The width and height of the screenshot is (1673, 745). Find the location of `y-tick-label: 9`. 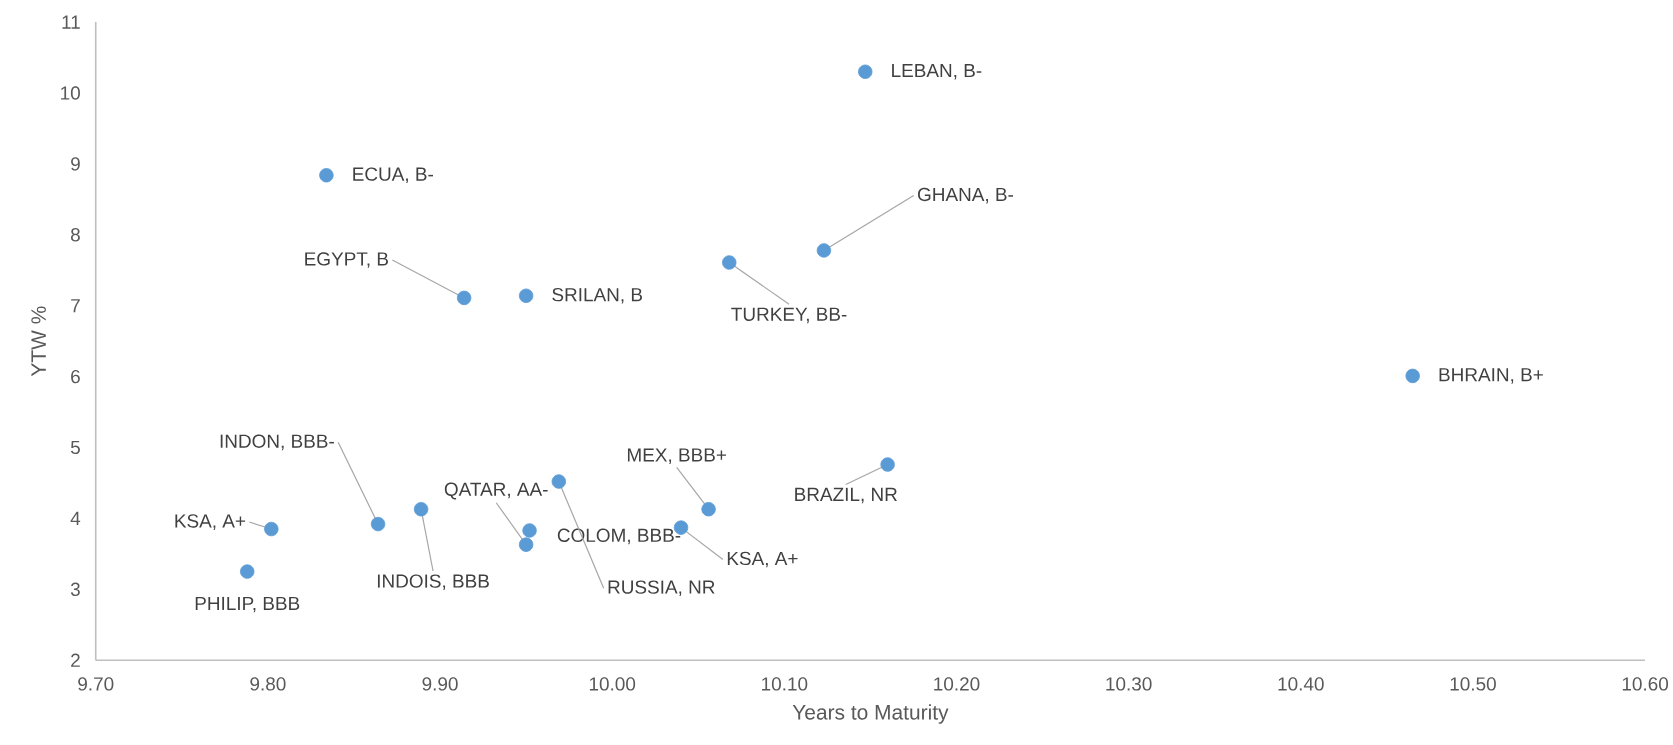

y-tick-label: 9 is located at coordinates (75, 164).